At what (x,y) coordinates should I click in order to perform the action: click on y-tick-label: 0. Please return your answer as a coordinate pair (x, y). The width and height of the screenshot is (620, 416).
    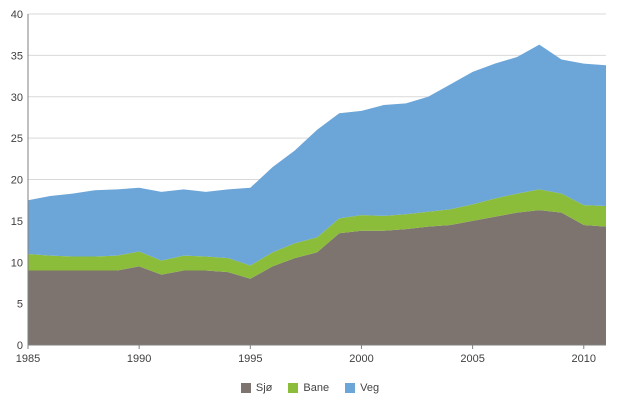
    Looking at the image, I should click on (20, 346).